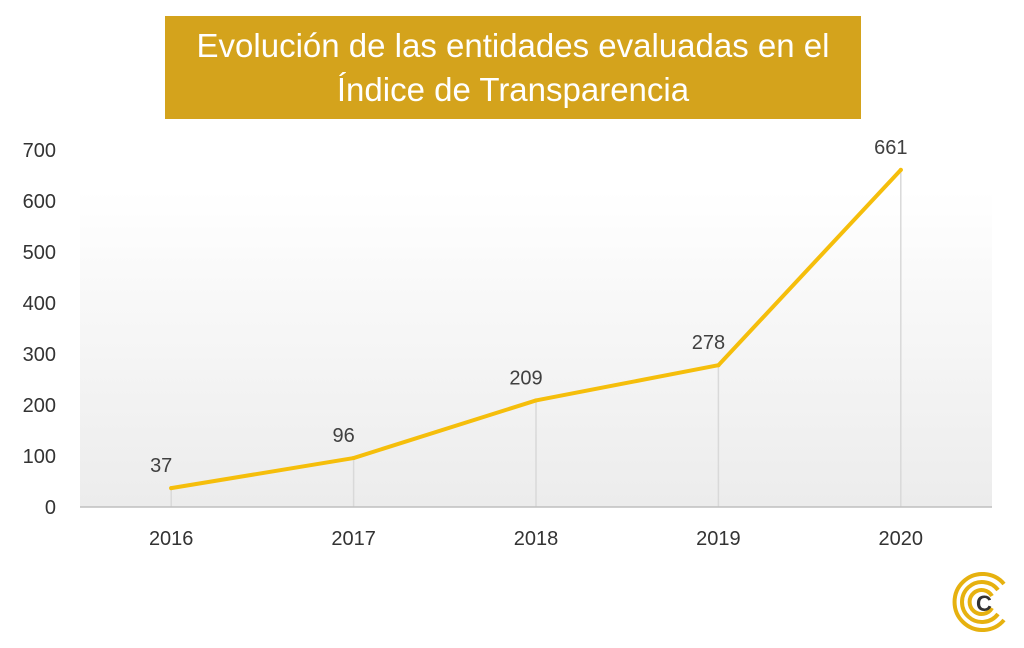  I want to click on data-label: 278, so click(708, 343).